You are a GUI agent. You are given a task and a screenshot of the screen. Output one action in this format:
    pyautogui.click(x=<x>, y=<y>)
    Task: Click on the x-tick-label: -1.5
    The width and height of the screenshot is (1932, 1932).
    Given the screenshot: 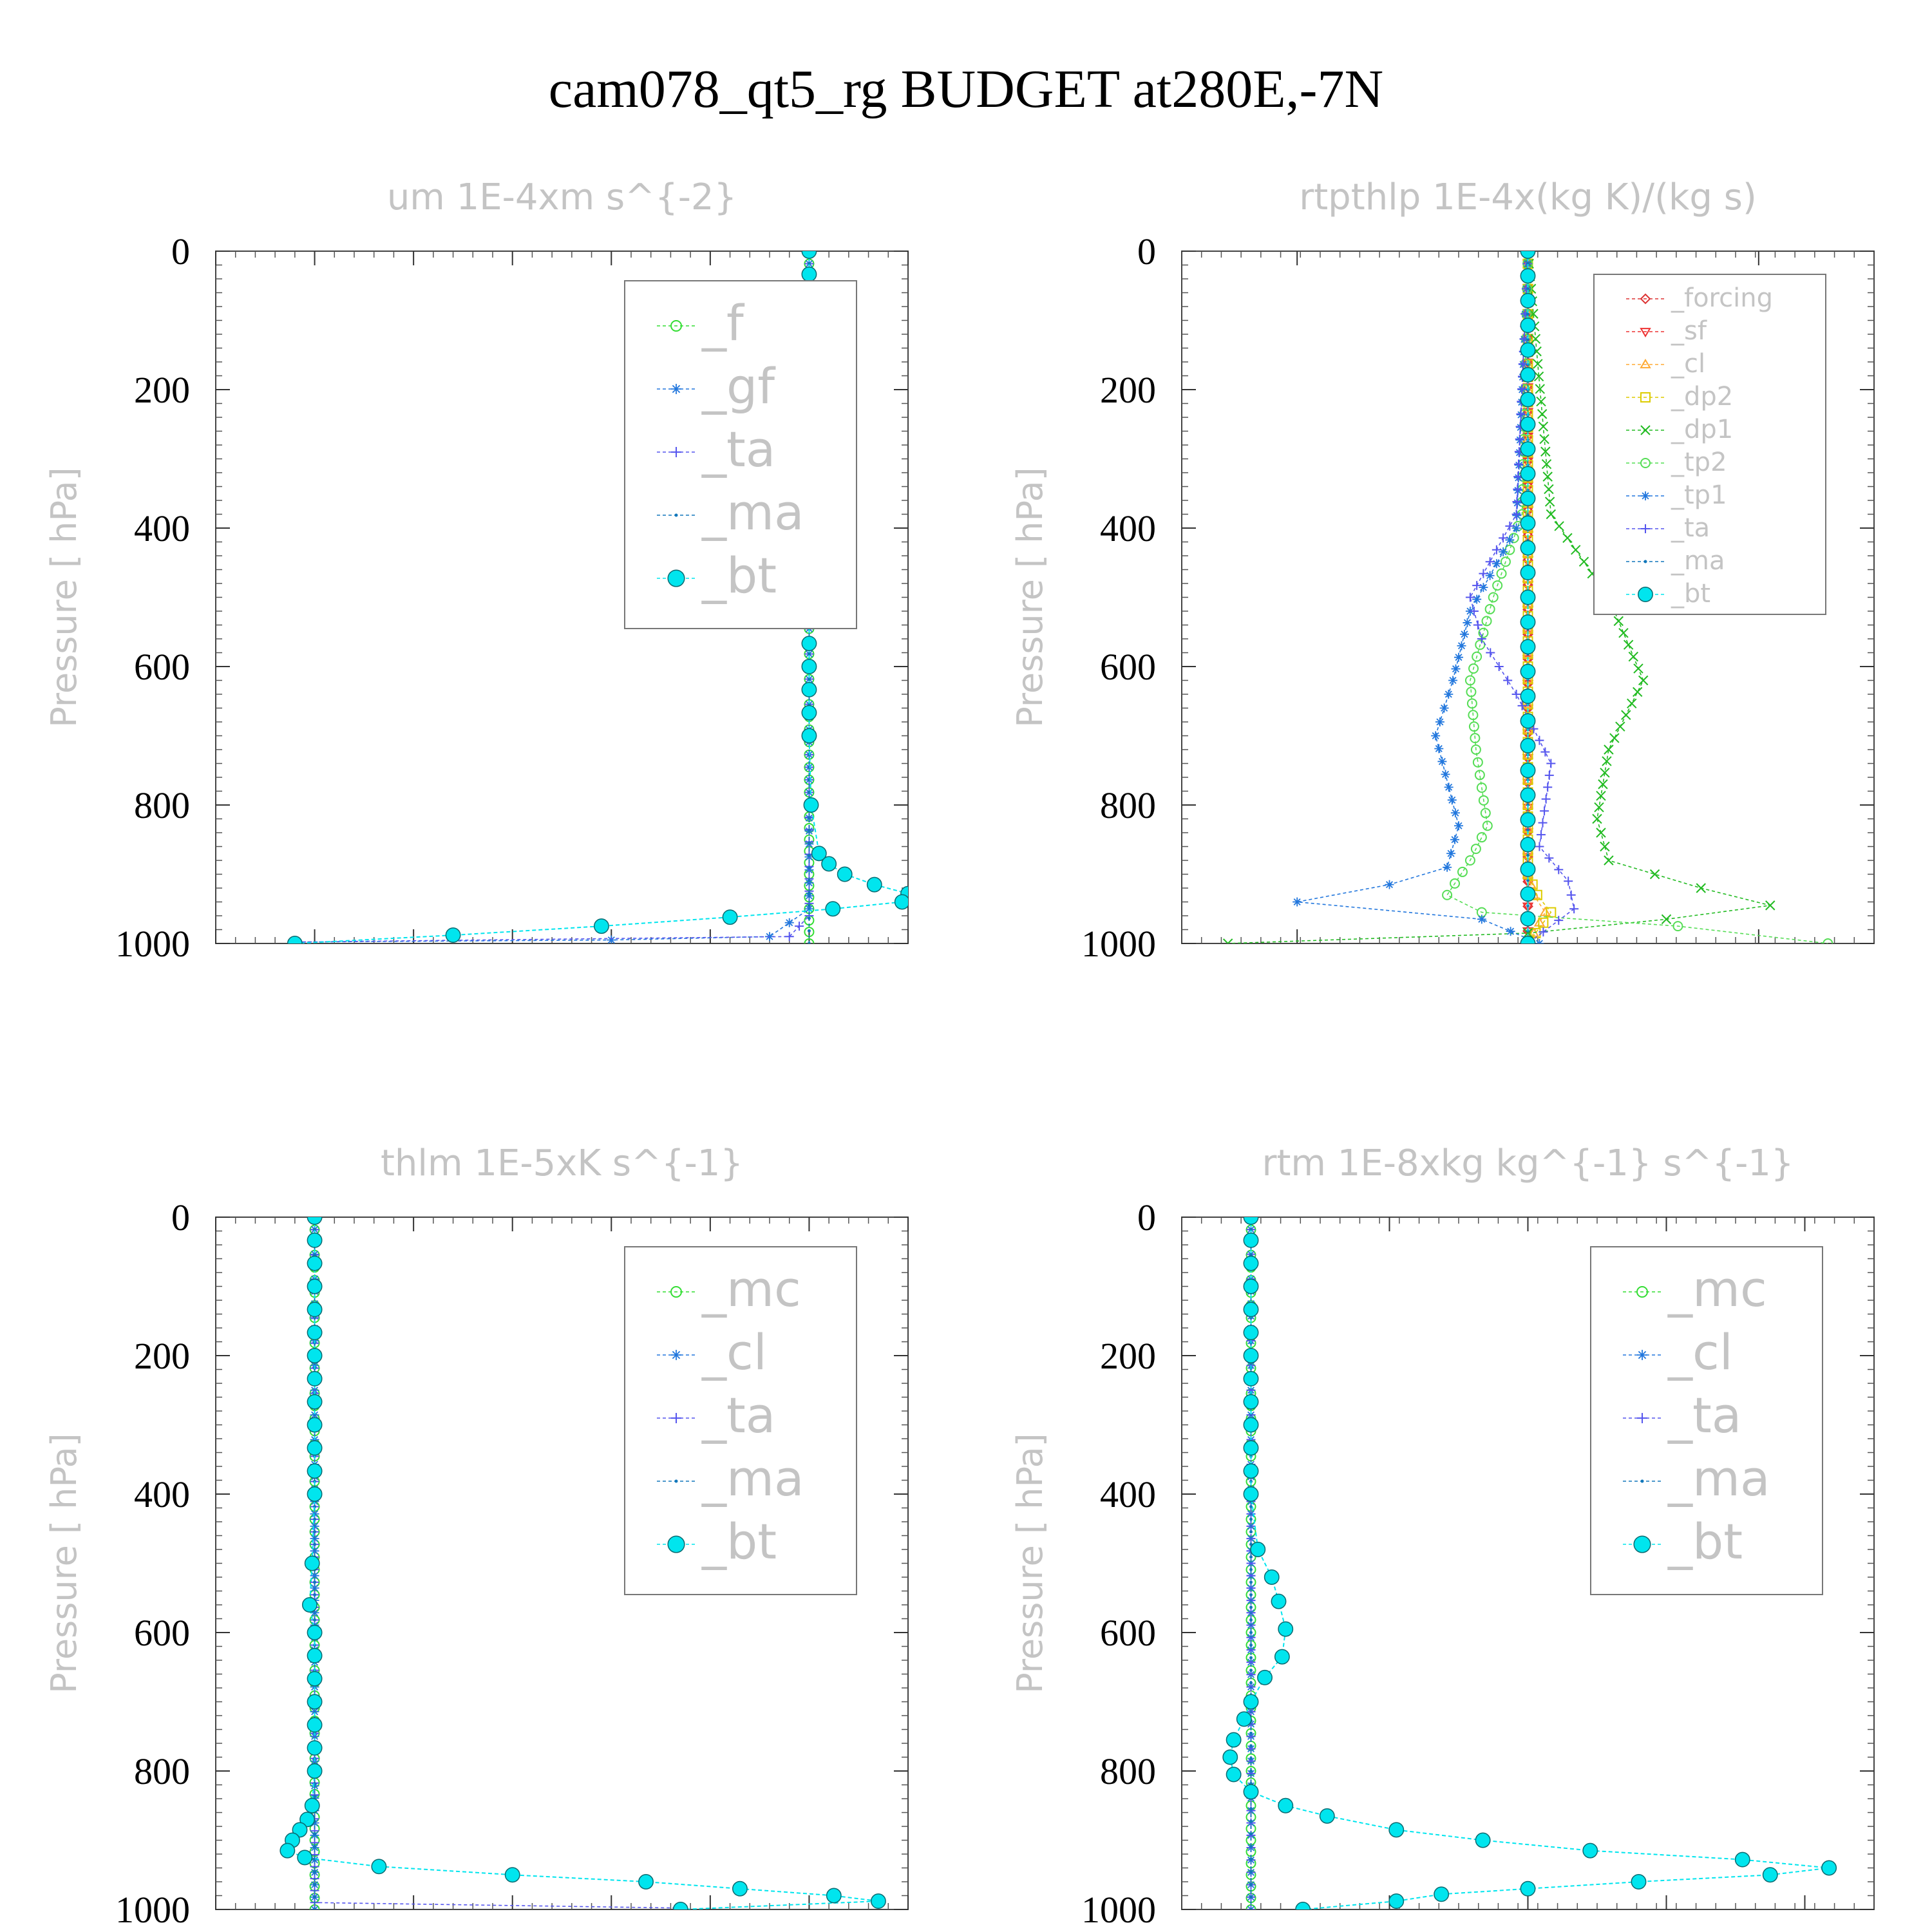 What is the action you would take?
    pyautogui.click(x=512, y=966)
    